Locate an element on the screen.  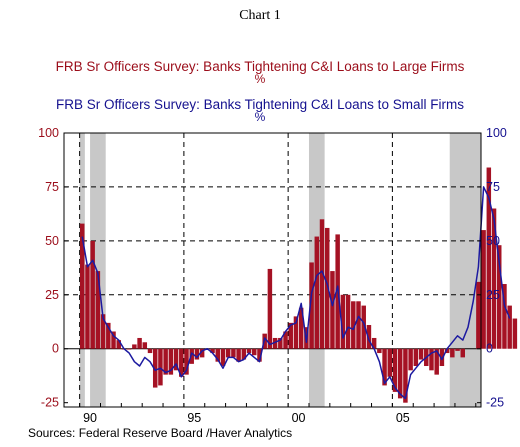
y-tick-label-left-75: 75 is located at coordinates (52, 187).